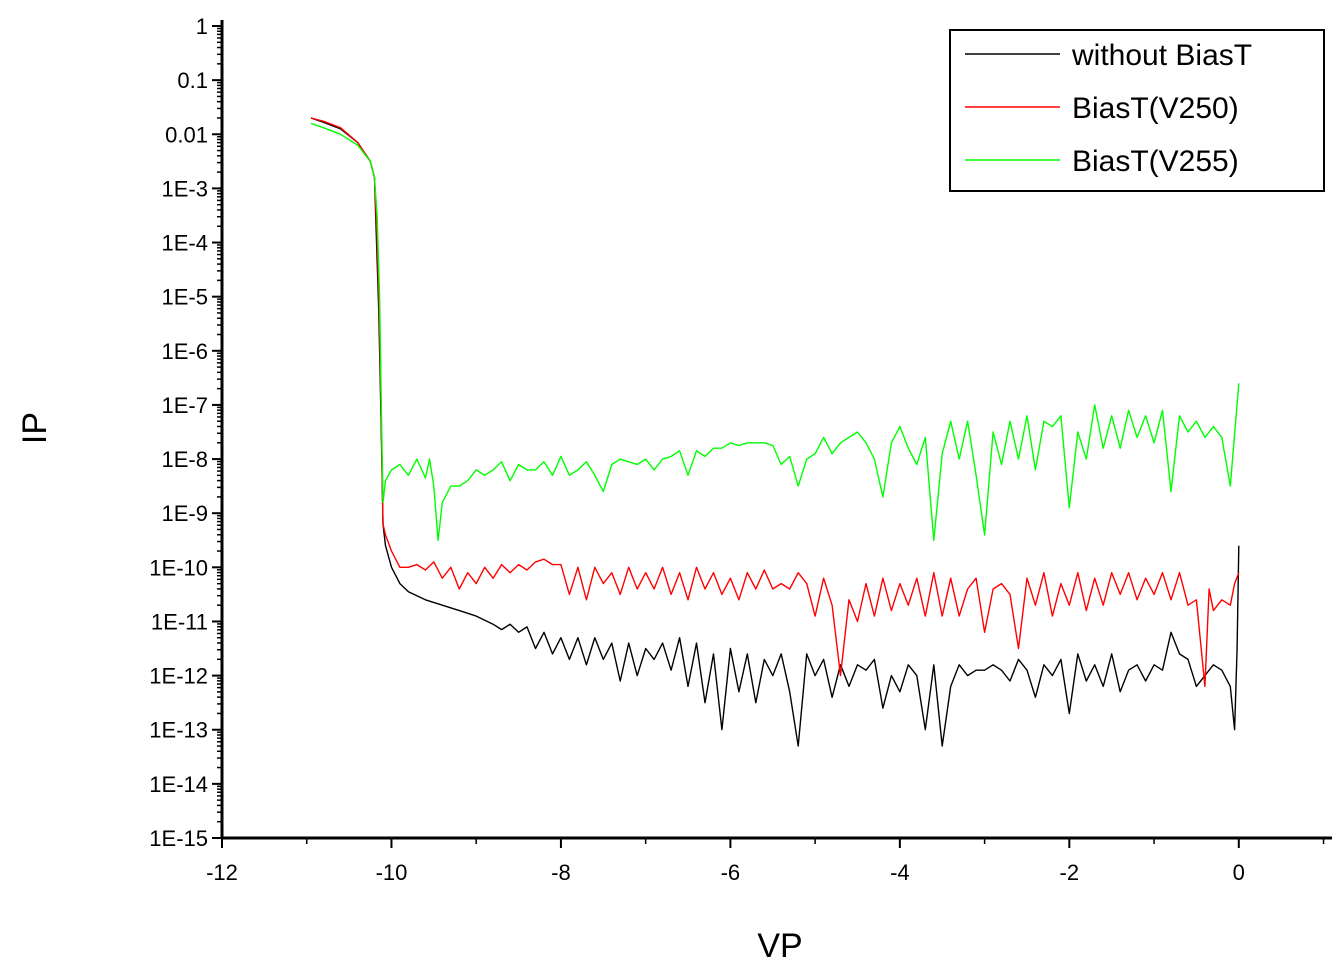  I want to click on y-tick-label: 1E-9, so click(185, 513).